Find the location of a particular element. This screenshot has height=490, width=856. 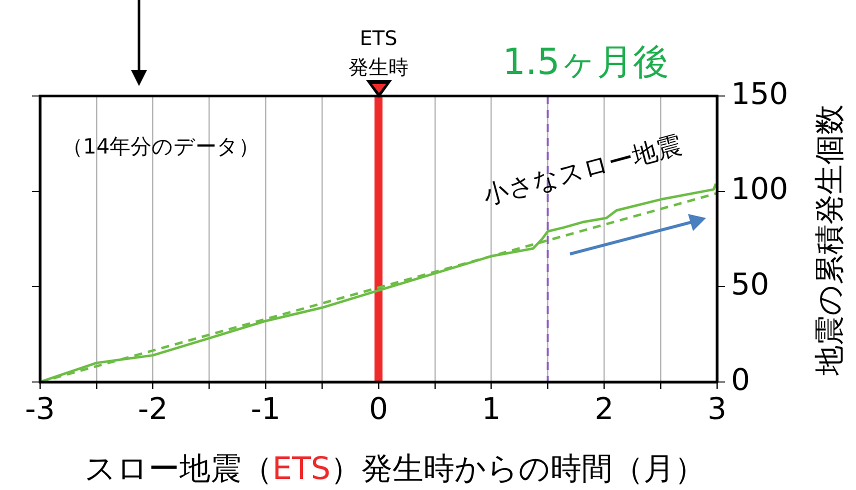

x-tick-label: -3 is located at coordinates (40, 409).